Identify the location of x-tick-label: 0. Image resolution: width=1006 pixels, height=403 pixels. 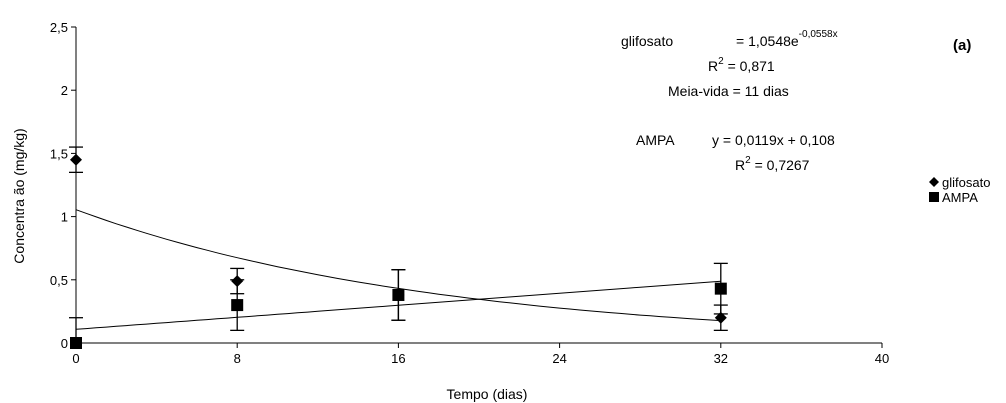
(75, 358).